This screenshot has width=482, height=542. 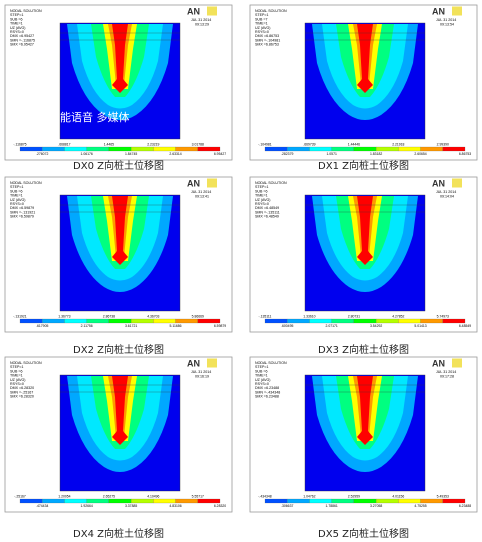 I want to click on header-line: SMN =-.25167, so click(x=21, y=392).